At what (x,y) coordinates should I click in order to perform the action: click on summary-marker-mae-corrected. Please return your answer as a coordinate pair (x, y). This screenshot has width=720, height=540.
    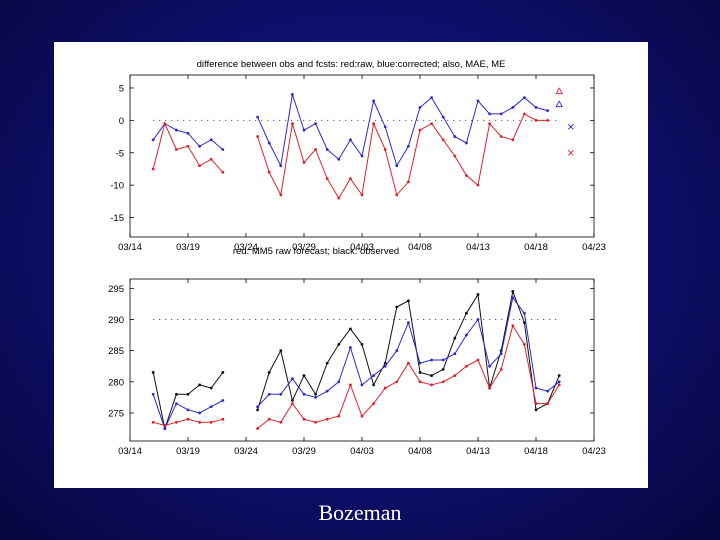
    Looking at the image, I should click on (559, 104).